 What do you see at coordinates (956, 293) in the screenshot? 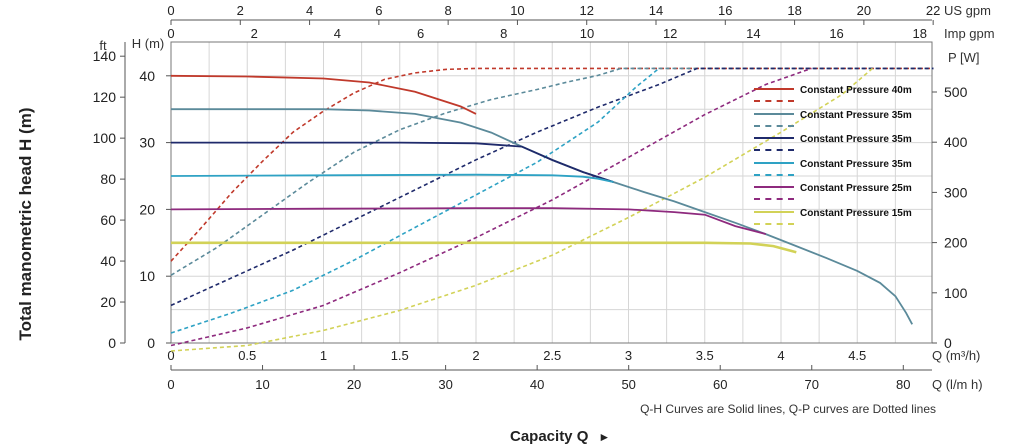
I see `y-tick-label-w: 100` at bounding box center [956, 293].